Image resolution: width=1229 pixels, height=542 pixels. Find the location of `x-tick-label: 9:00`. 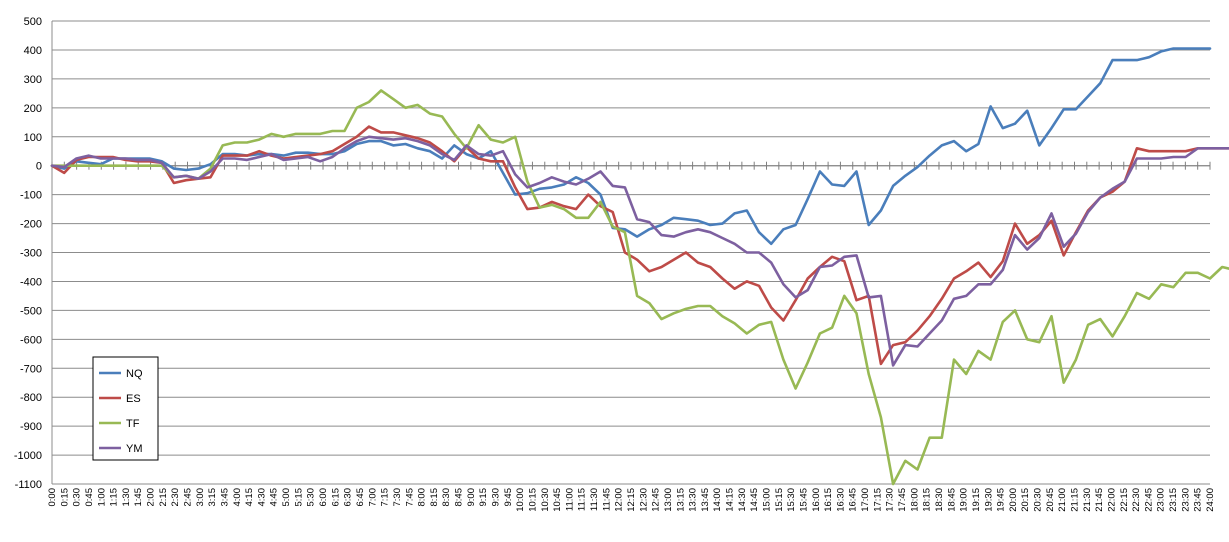

x-tick-label: 9:00 is located at coordinates (471, 497).